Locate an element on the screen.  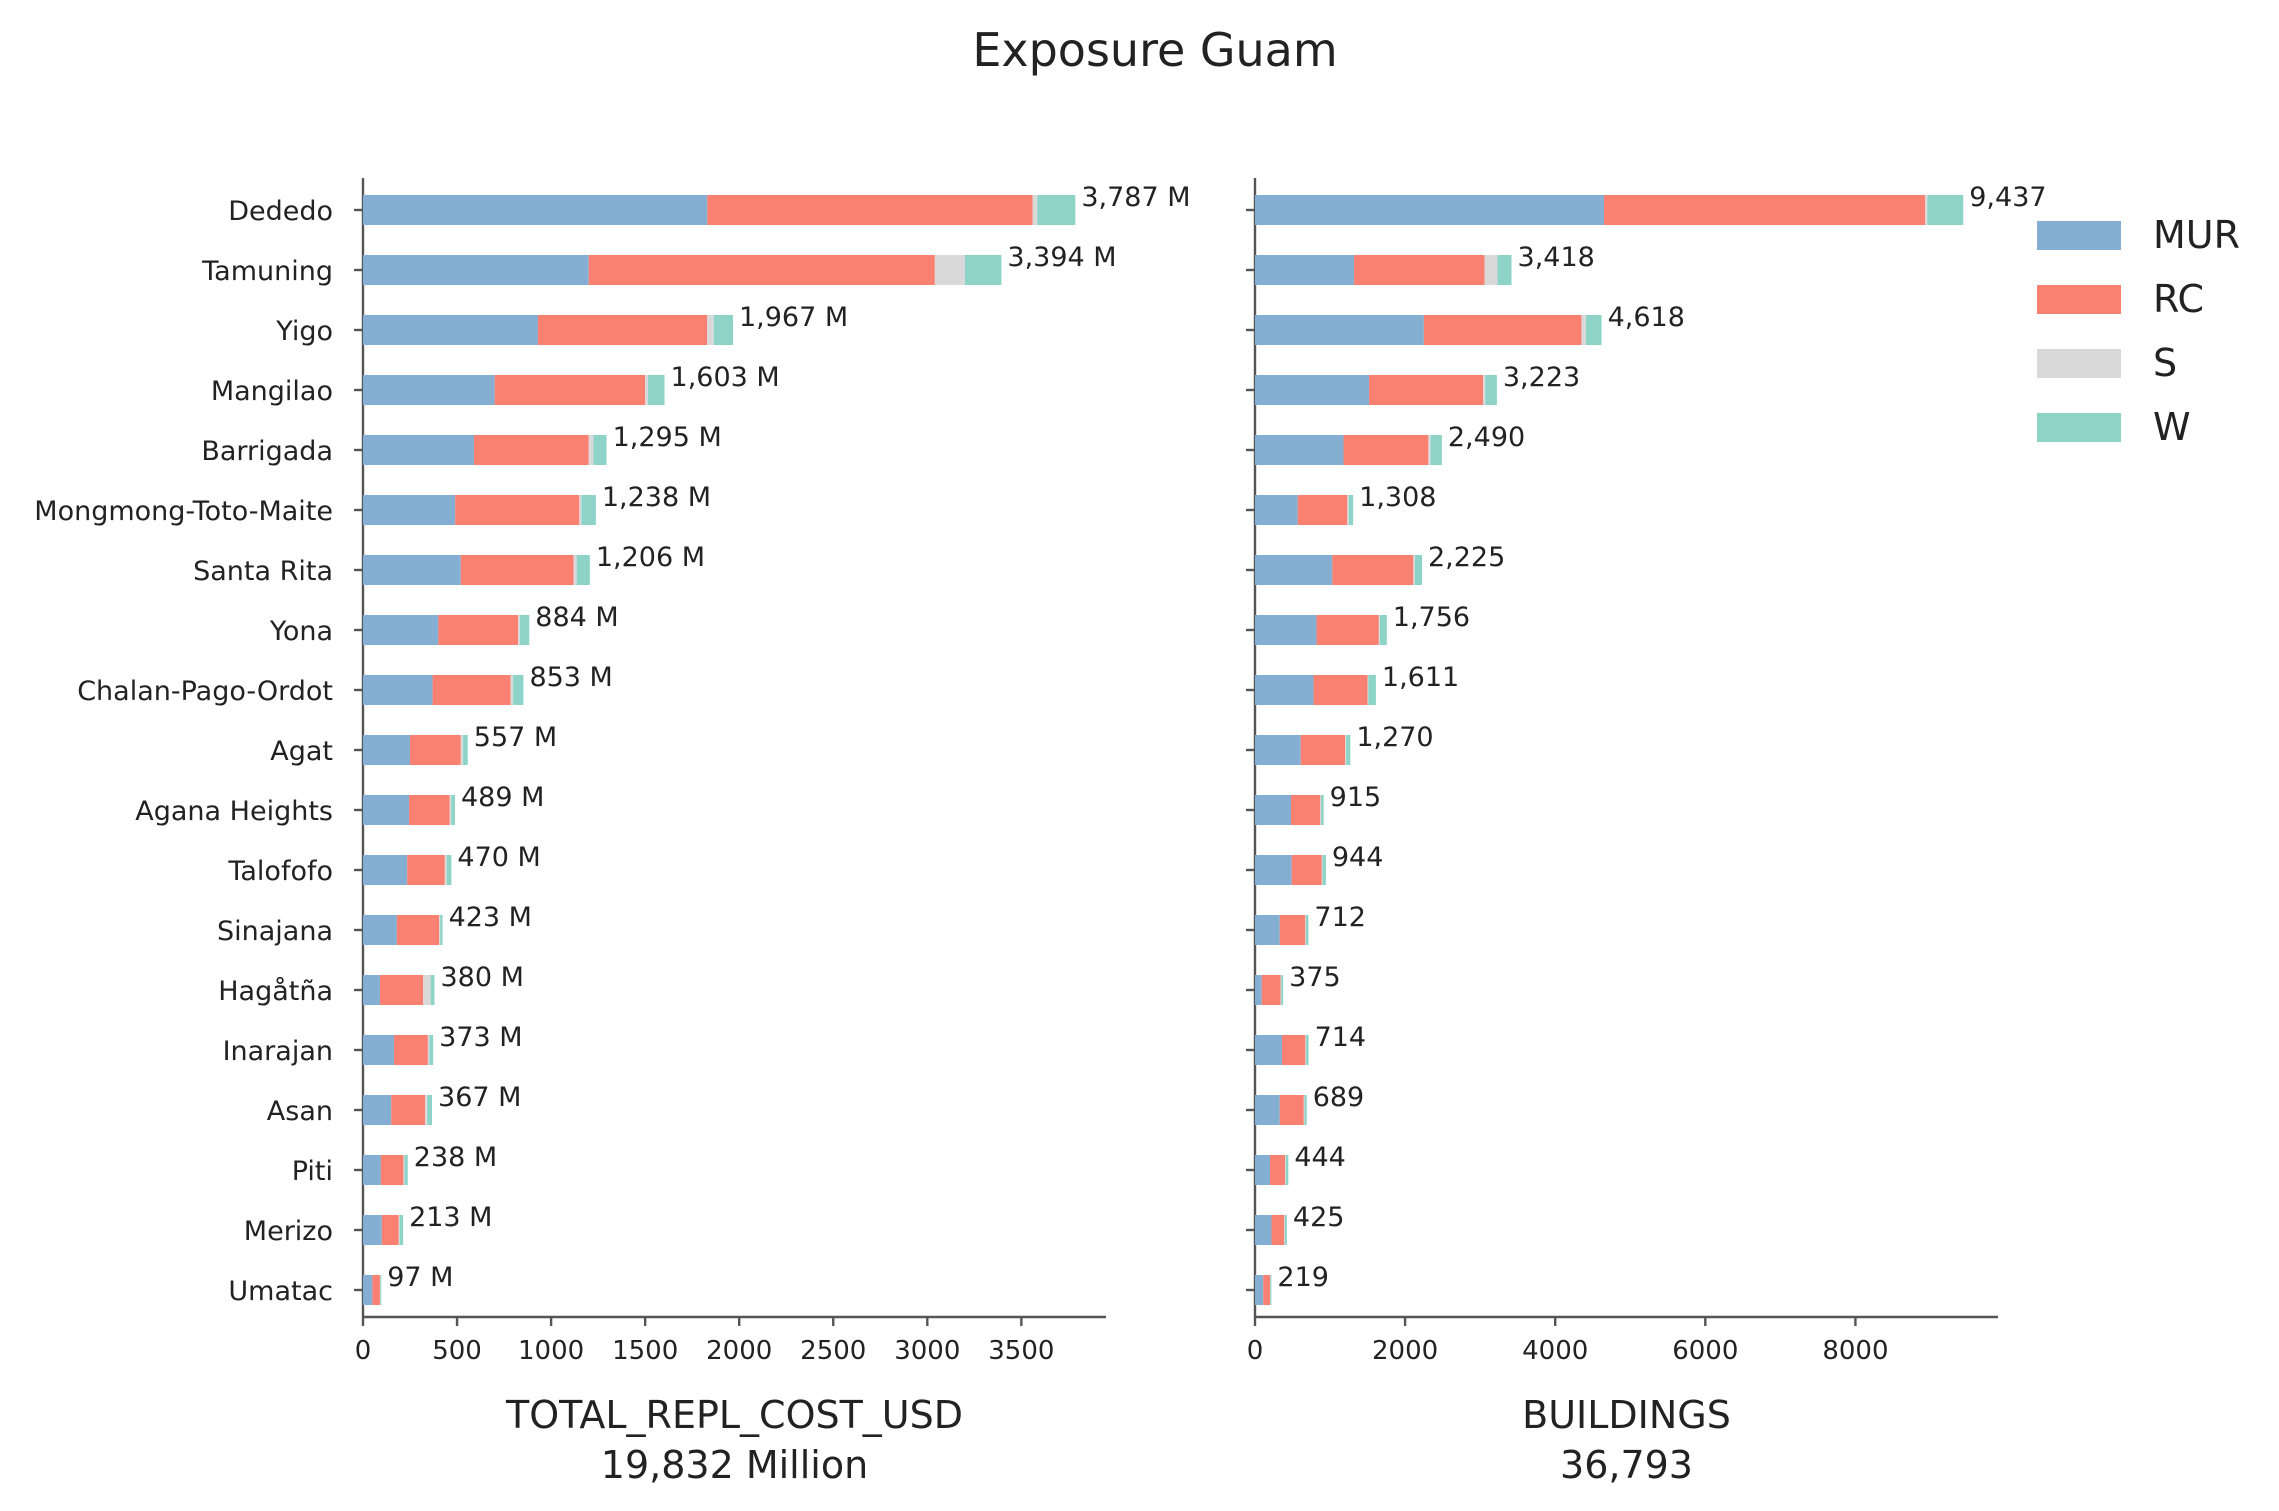
y-tick-label: Agat is located at coordinates (301, 751).